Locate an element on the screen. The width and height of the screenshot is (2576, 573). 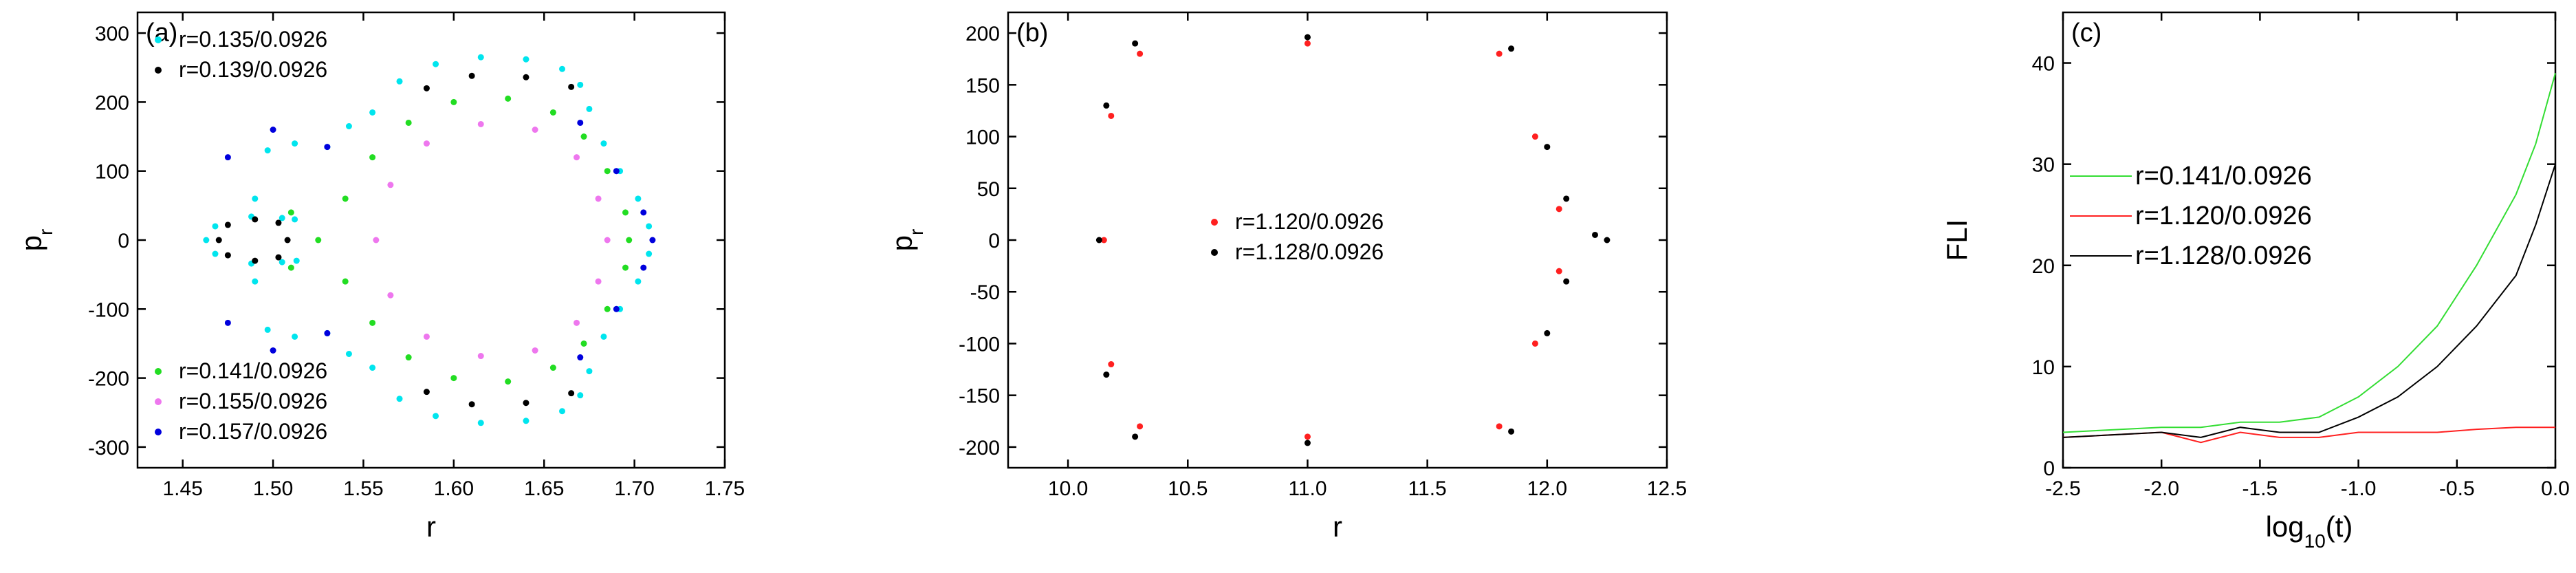
x-tick-label: 1.50 is located at coordinates (273, 488).